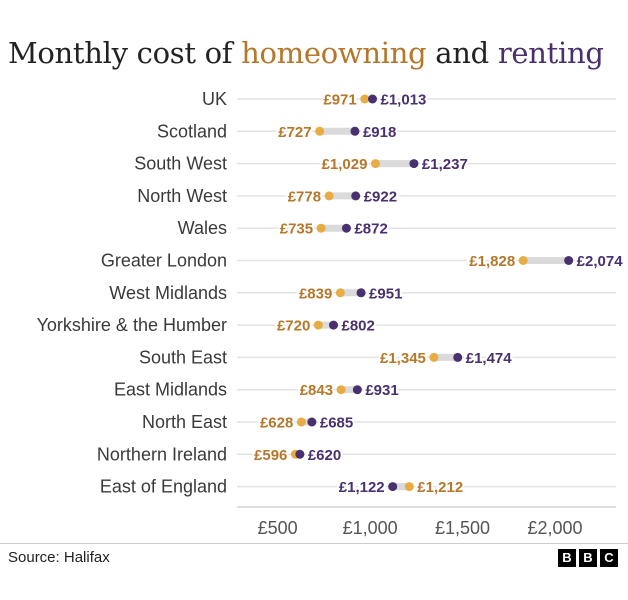 Image resolution: width=628 pixels, height=600 pixels. Describe the element at coordinates (492, 261) in the screenshot. I see `homeowning-value-label: £1,828` at that location.